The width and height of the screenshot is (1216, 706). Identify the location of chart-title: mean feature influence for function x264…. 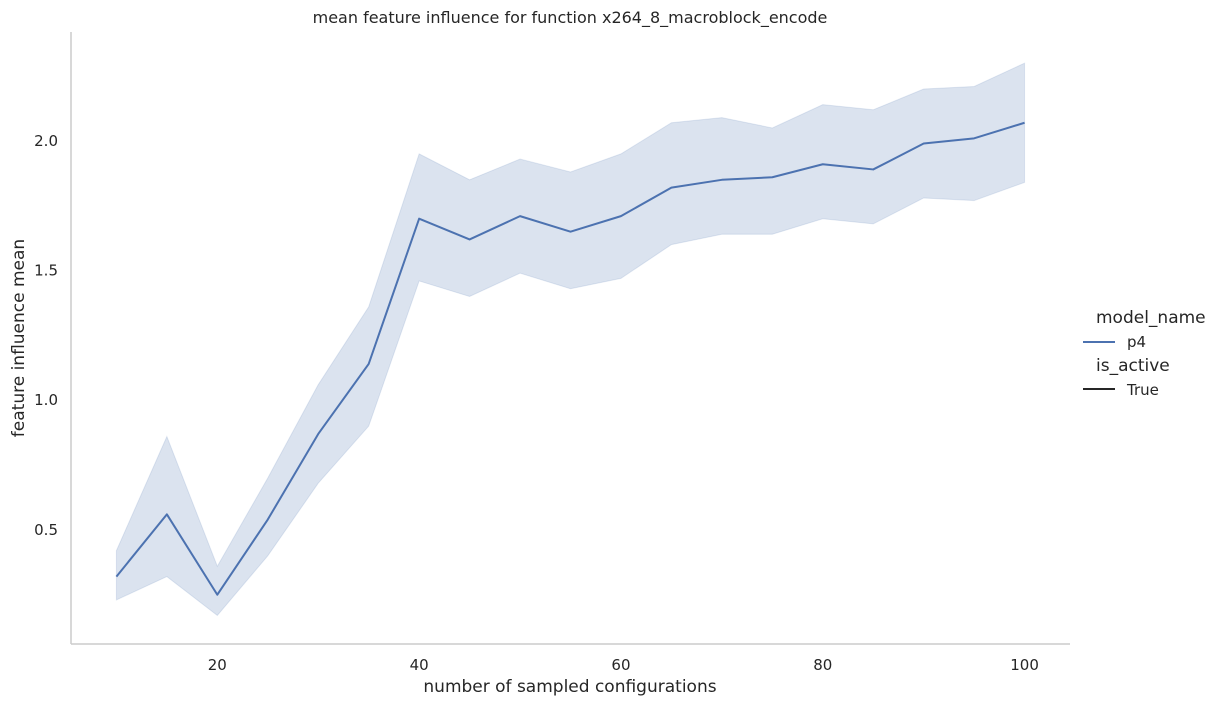
(570, 18).